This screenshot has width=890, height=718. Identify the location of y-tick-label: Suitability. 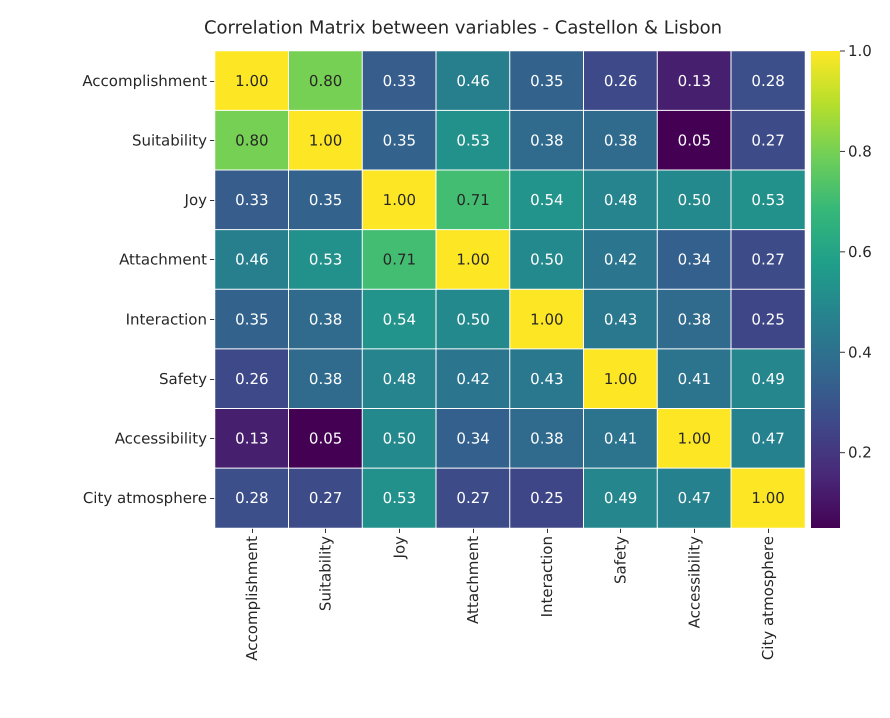
(170, 140).